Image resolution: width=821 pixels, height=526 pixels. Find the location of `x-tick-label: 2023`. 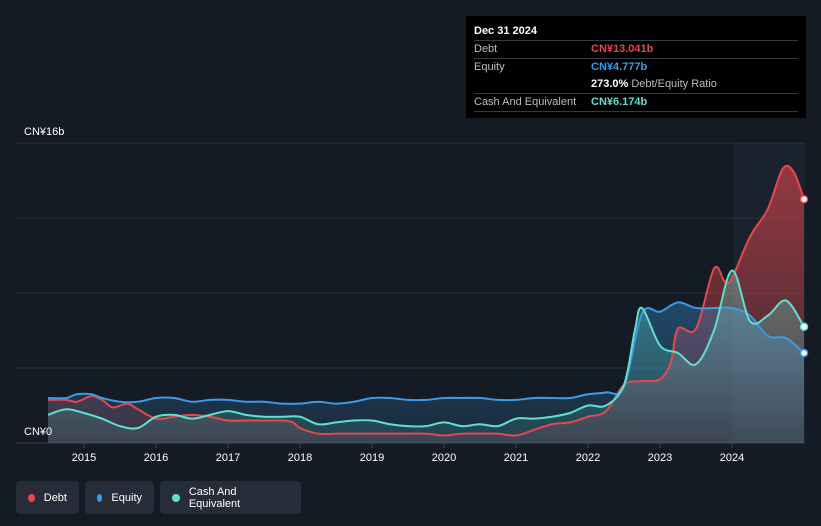

x-tick-label: 2023 is located at coordinates (660, 458).